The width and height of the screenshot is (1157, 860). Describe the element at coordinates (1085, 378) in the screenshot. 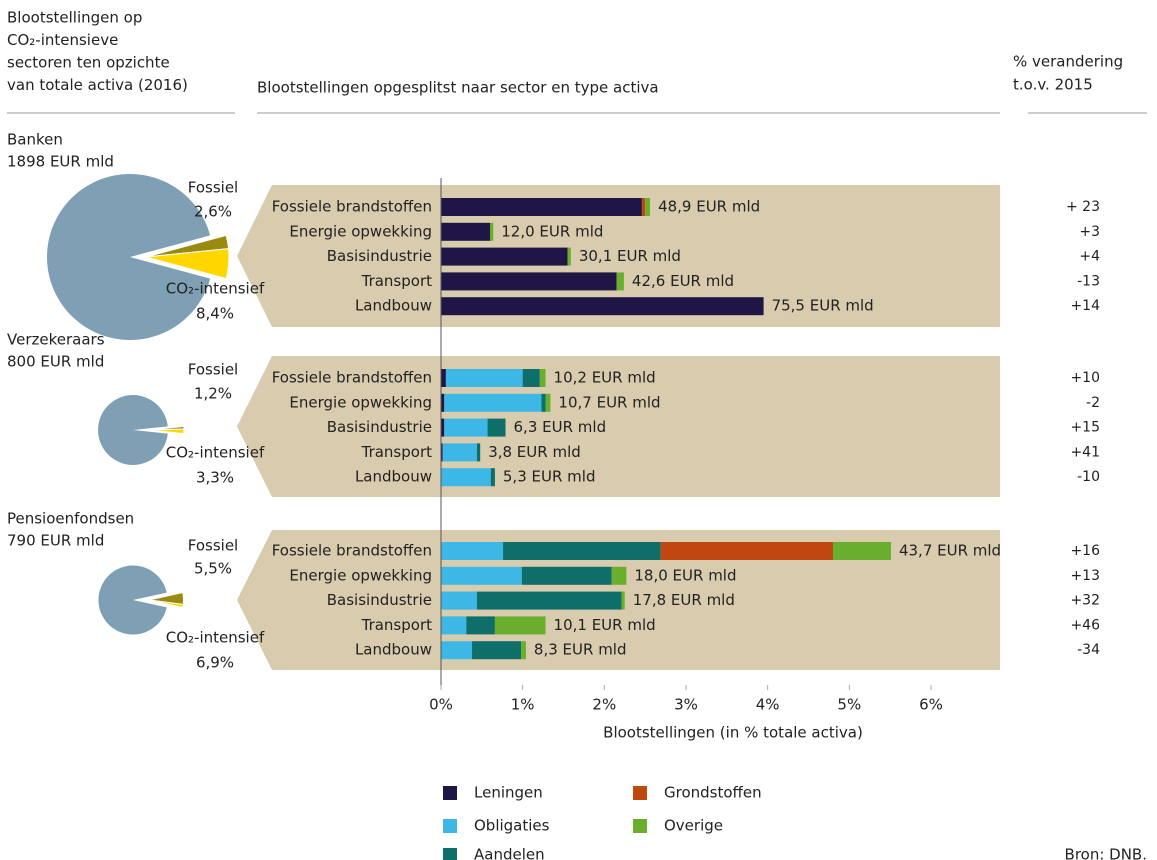

I see `change-label: +10` at that location.